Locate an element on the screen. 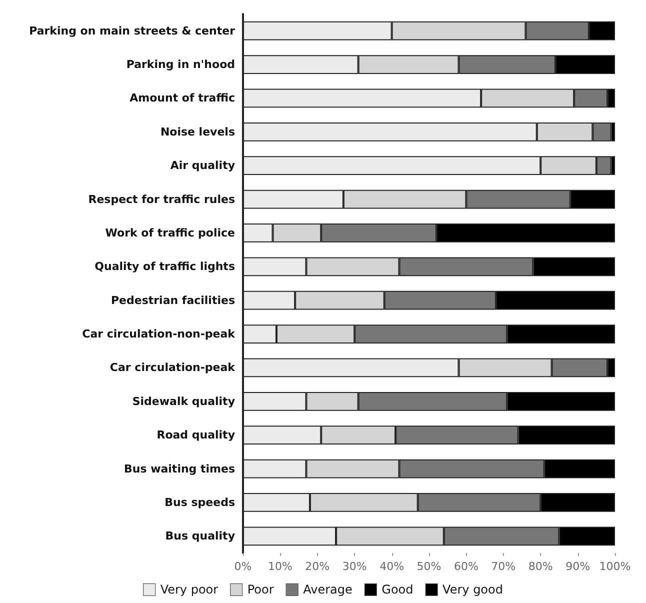  legend-label: Very poor is located at coordinates (189, 589).